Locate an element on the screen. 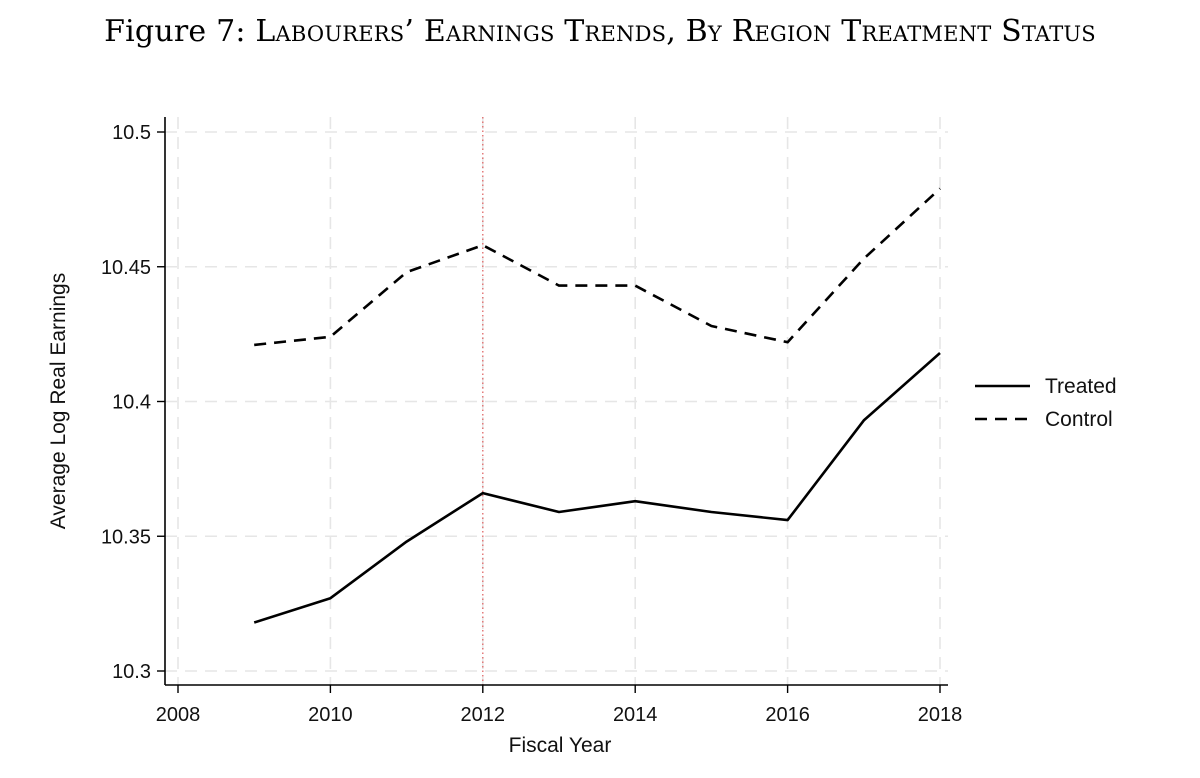  x-tick-label-5: 2018 is located at coordinates (940, 715).